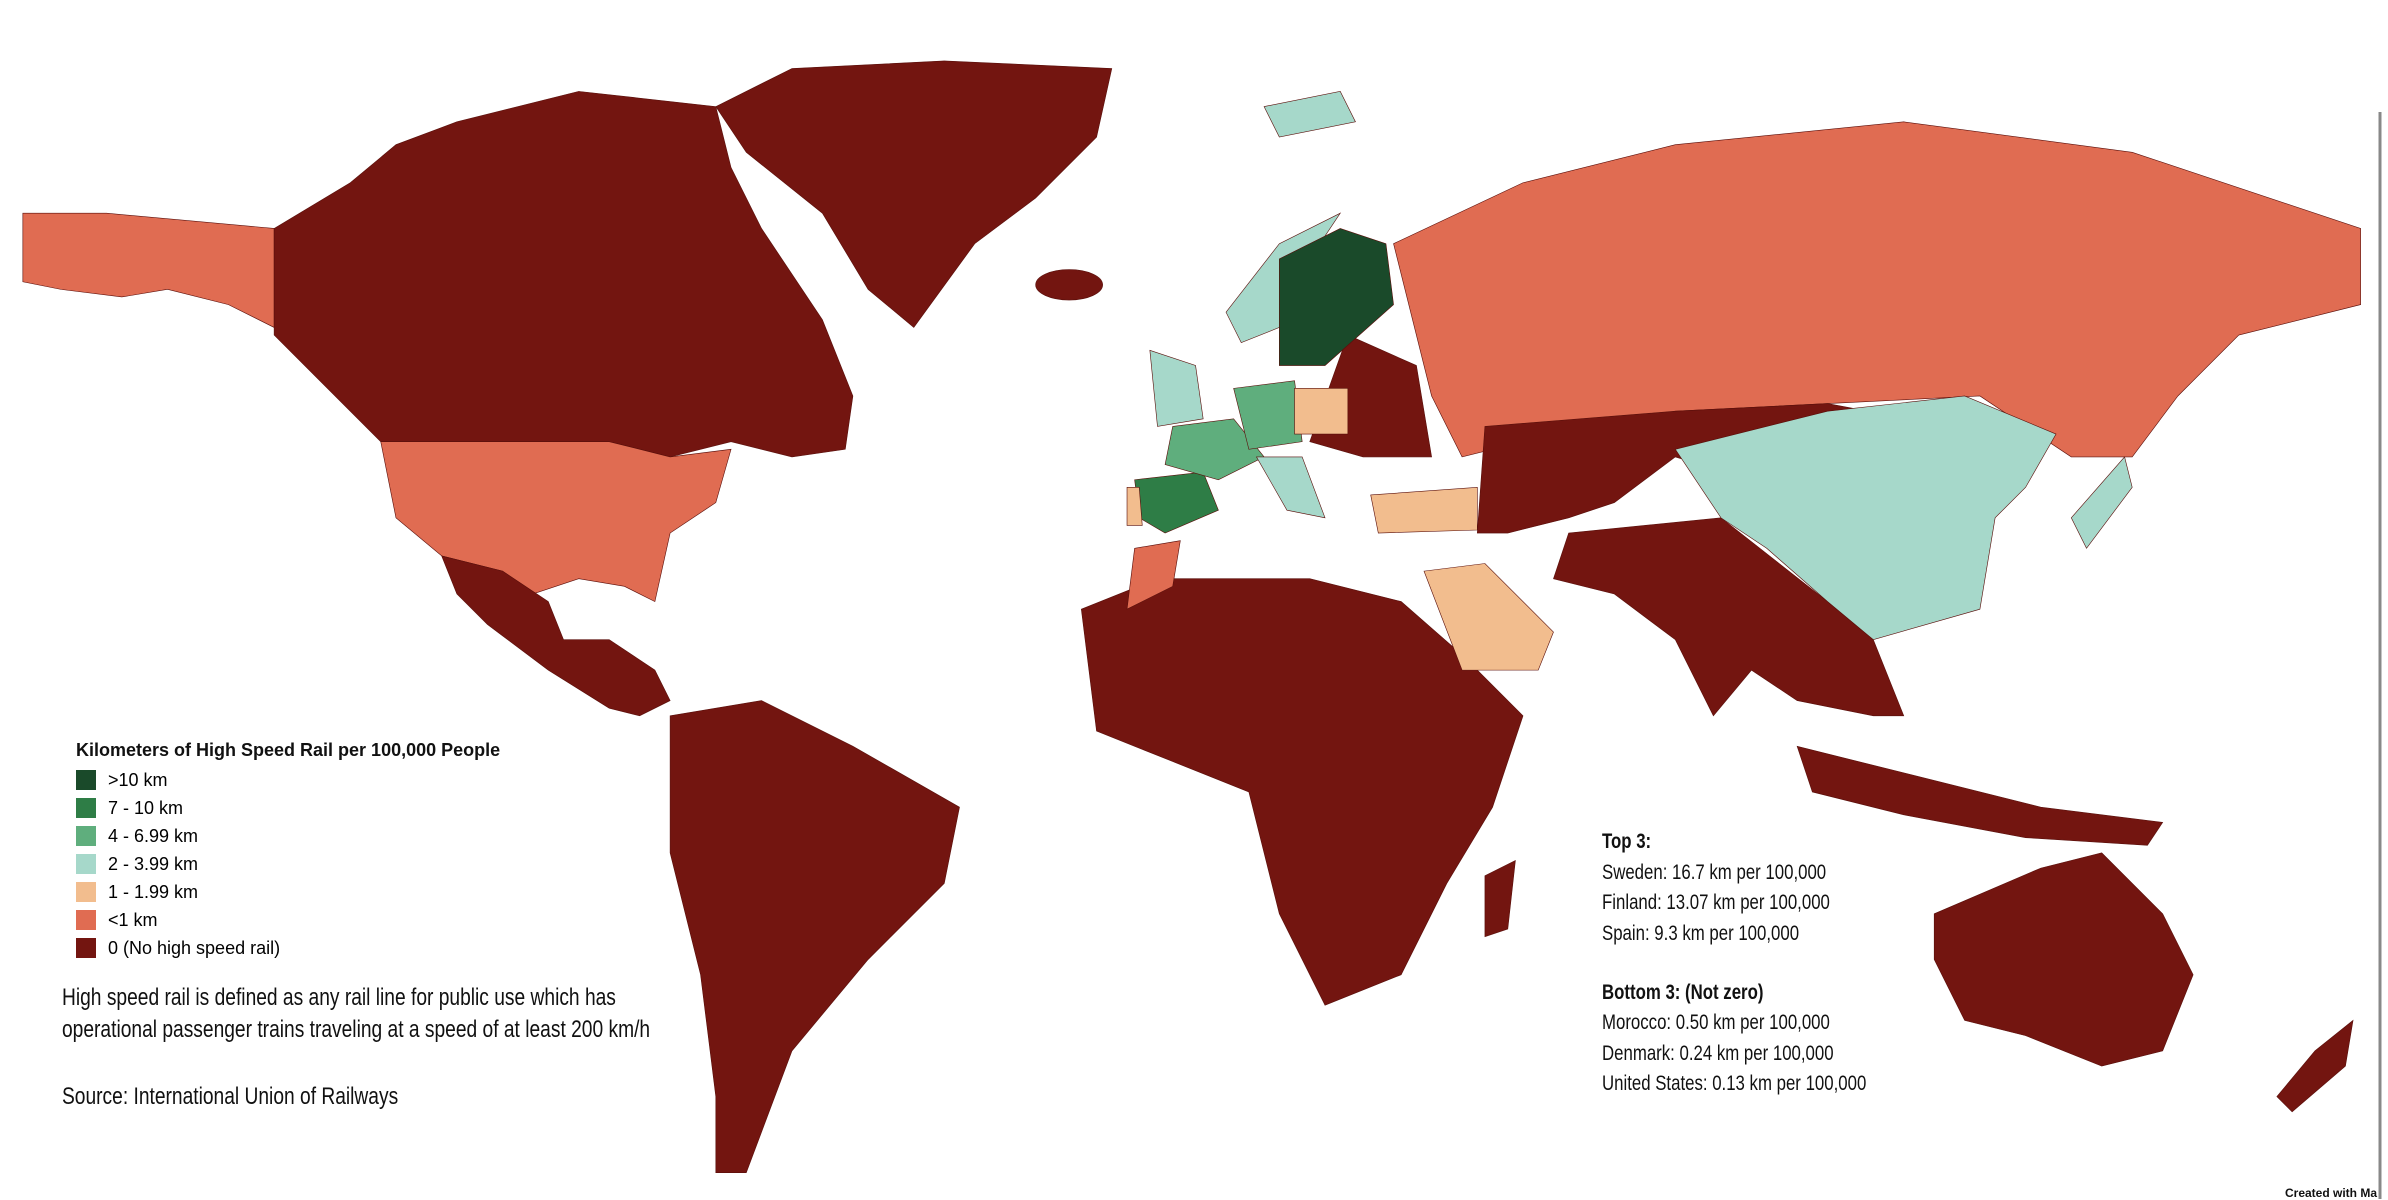 This screenshot has width=2388, height=1200. Describe the element at coordinates (1336, 297) in the screenshot. I see `sweden-finland` at that location.